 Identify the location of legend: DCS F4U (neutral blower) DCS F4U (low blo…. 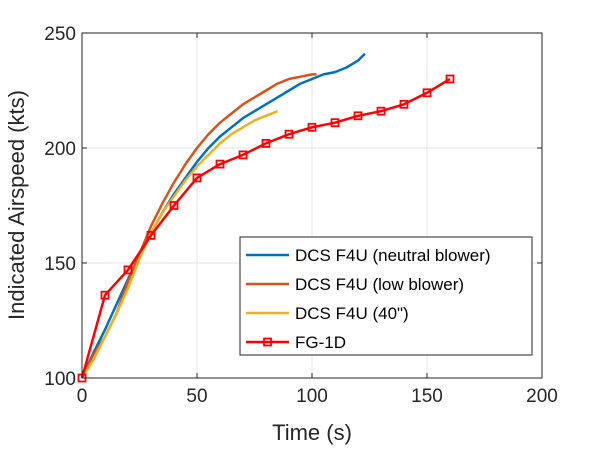
(386, 296).